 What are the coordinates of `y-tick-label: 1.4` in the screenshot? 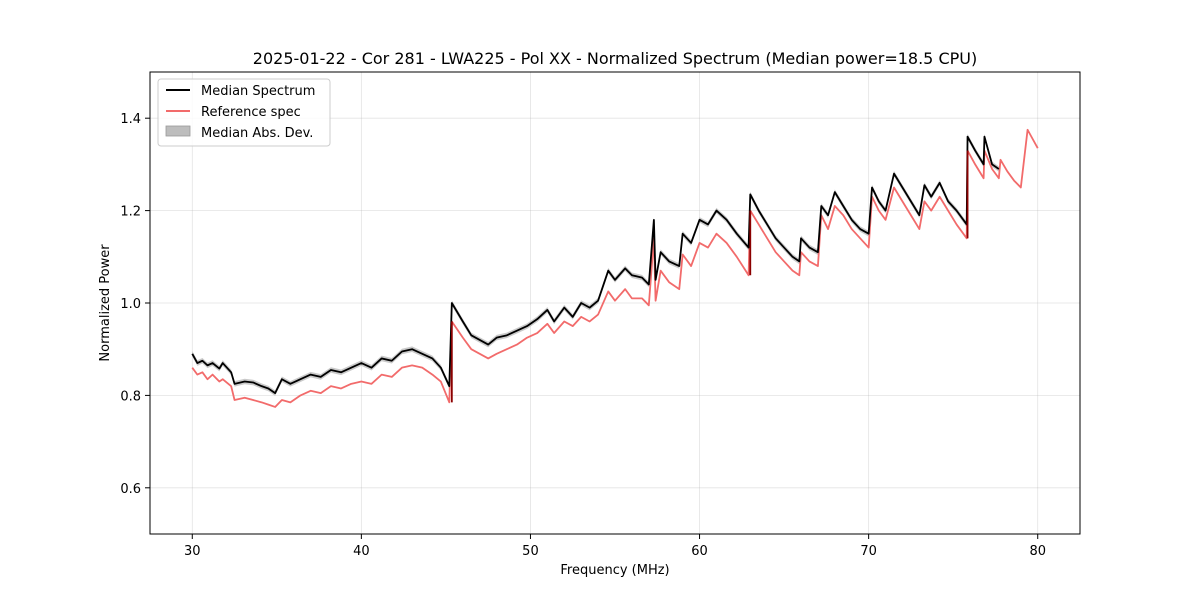 It's located at (130, 119).